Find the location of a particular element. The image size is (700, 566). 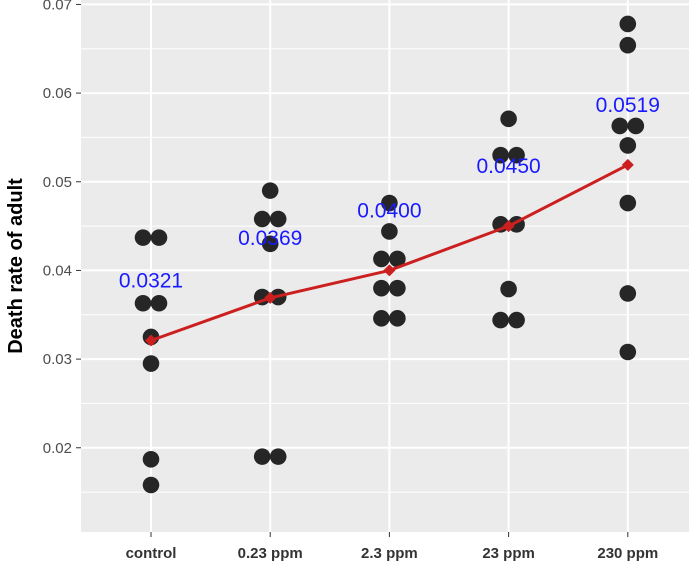

y-tick-label: 0.06 is located at coordinates (57, 93).